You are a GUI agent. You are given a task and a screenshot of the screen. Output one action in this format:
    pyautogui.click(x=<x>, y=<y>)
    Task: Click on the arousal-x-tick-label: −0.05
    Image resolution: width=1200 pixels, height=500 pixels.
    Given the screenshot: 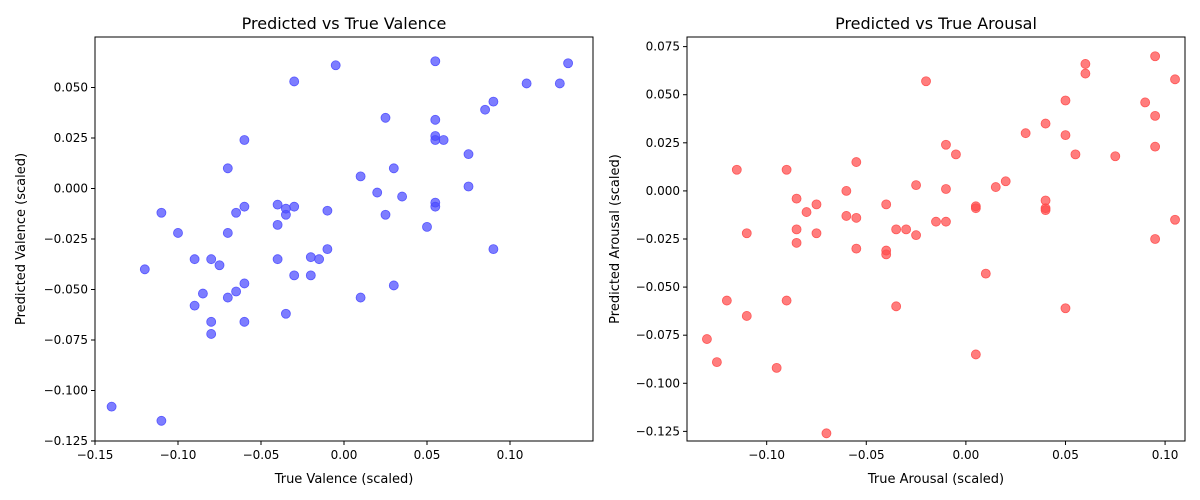 What is the action you would take?
    pyautogui.click(x=866, y=455)
    